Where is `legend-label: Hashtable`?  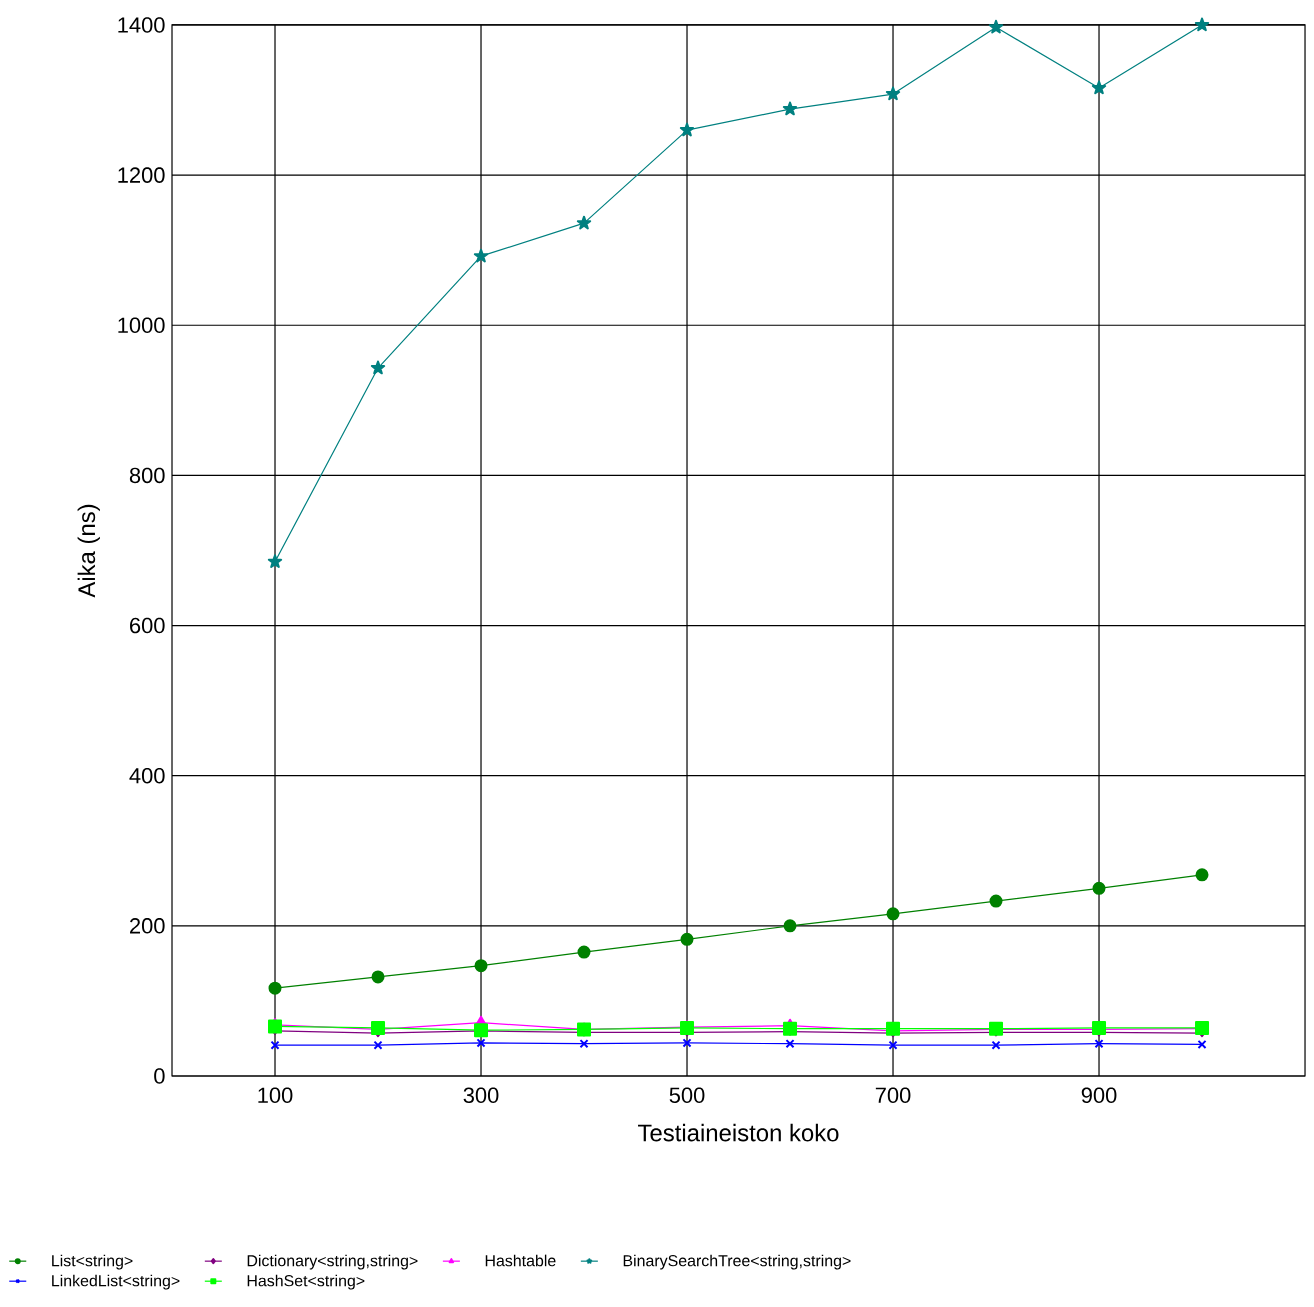
legend-label: Hashtable is located at coordinates (520, 1260).